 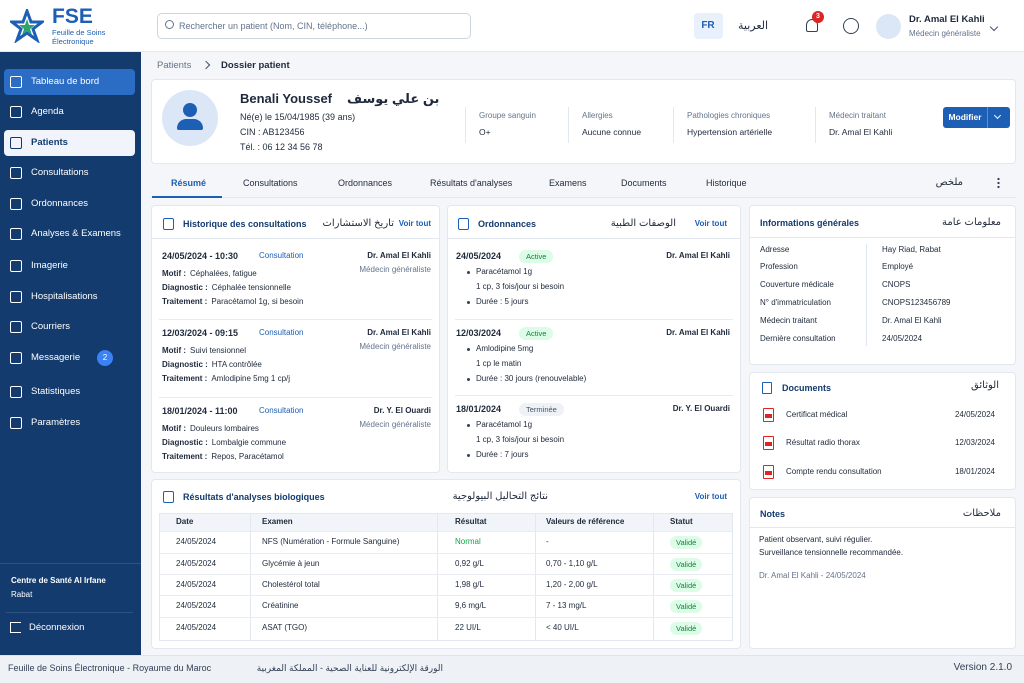 What do you see at coordinates (57, 627) in the screenshot?
I see `logout: Déconnexion` at bounding box center [57, 627].